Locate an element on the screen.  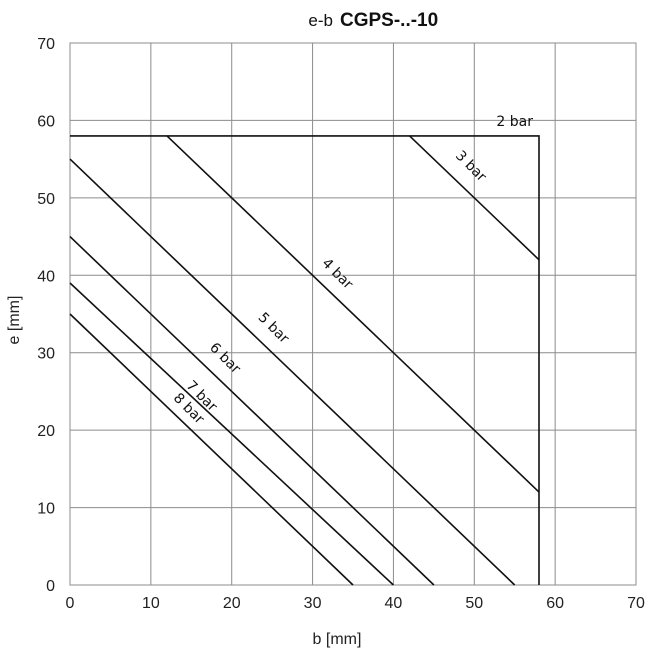
y-tick-label: 20 is located at coordinates (46, 431).